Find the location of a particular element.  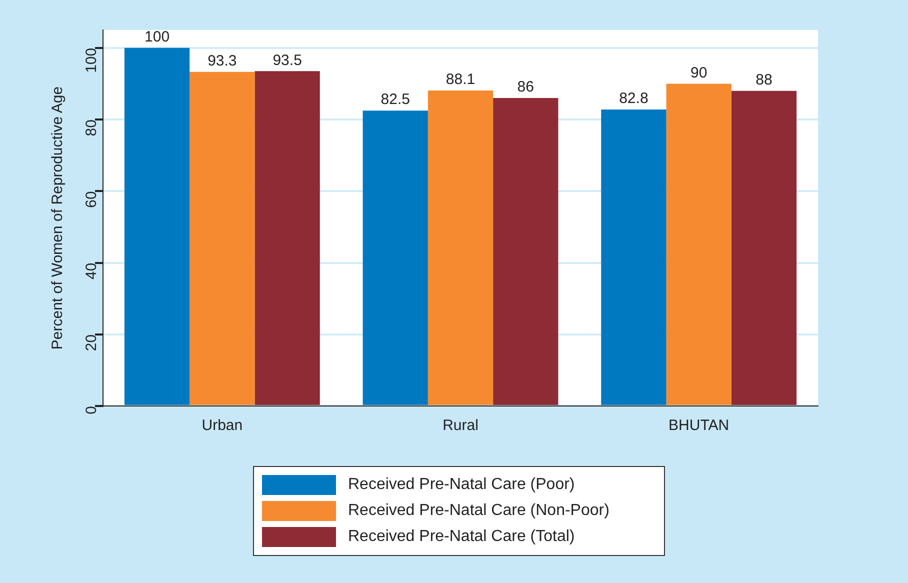

data-label: 86 is located at coordinates (525, 87).